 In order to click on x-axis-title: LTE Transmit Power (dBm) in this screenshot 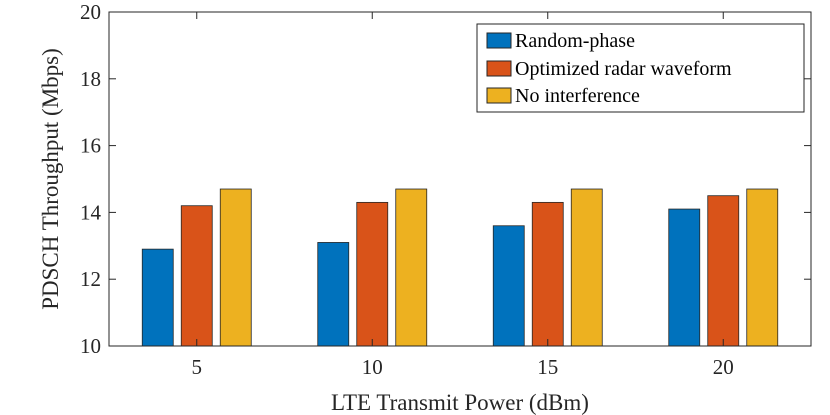, I will do `click(460, 402)`.